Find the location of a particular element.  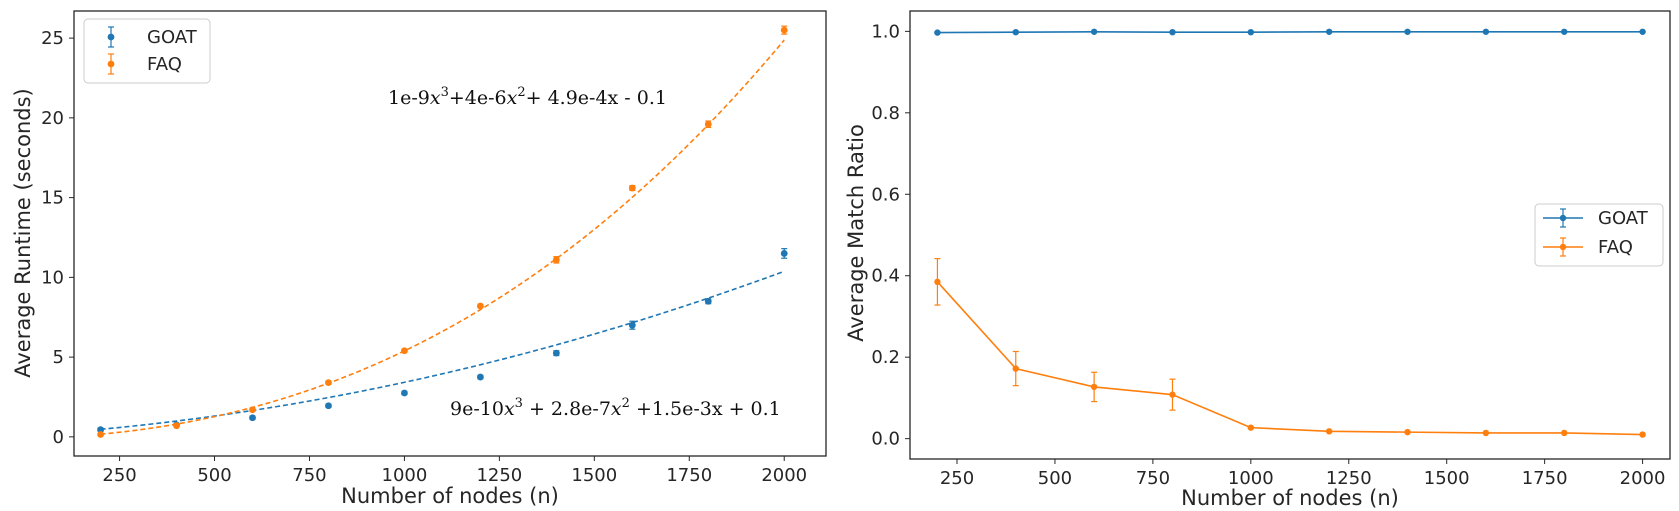

match-x-tick-label: 2000 is located at coordinates (1643, 478).